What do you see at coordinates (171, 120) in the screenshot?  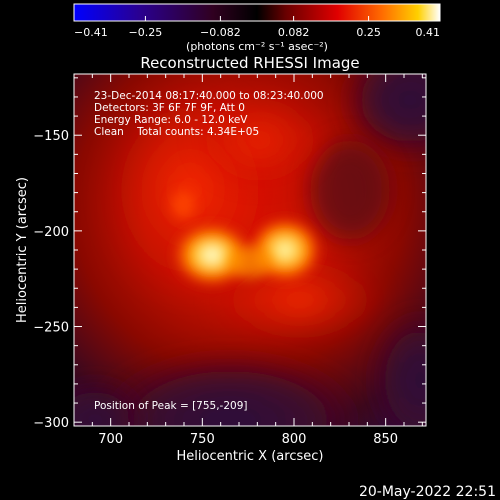 I see `info-line-energy: Energy Range: 6.0 - 12.0 keV` at bounding box center [171, 120].